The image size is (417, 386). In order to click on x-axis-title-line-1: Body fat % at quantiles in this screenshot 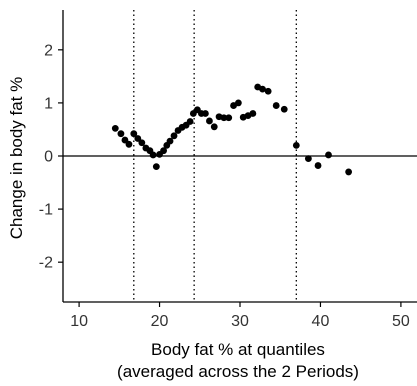, I will do `click(238, 349)`.